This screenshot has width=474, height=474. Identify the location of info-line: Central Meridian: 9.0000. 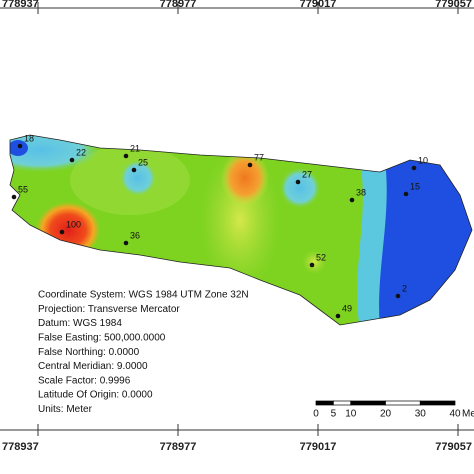
(93, 366).